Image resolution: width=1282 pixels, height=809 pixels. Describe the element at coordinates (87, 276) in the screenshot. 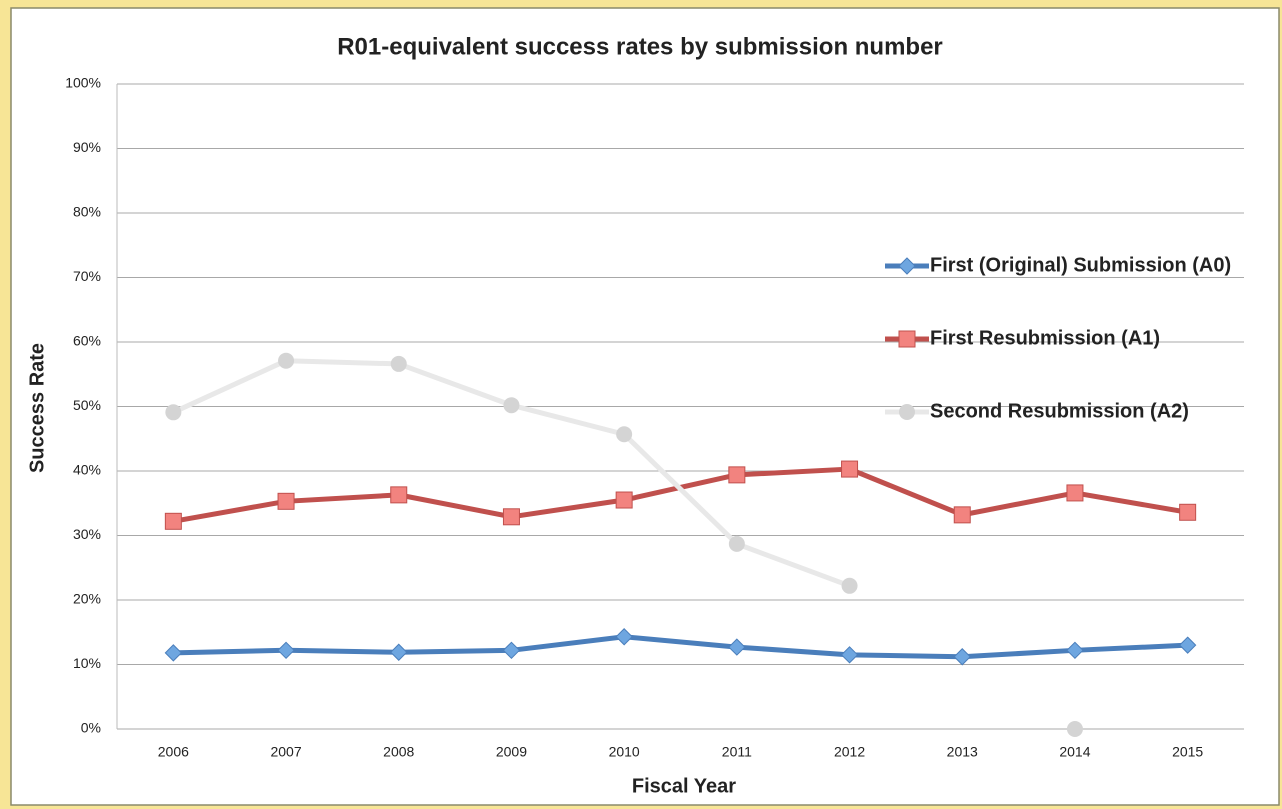

I see `y-tick-label: 70%` at that location.